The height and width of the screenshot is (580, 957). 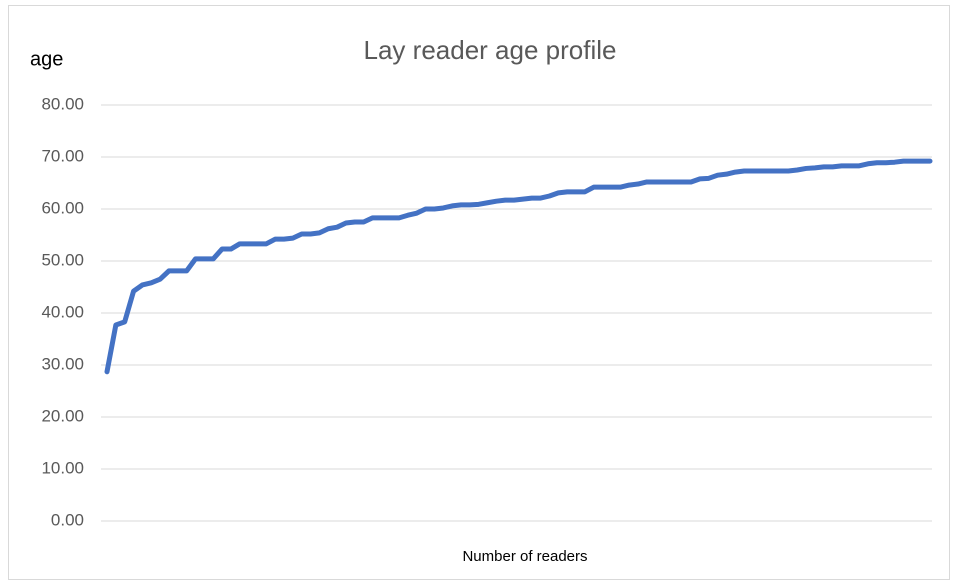 I want to click on y-tick-label: 10.00, so click(x=62, y=467).